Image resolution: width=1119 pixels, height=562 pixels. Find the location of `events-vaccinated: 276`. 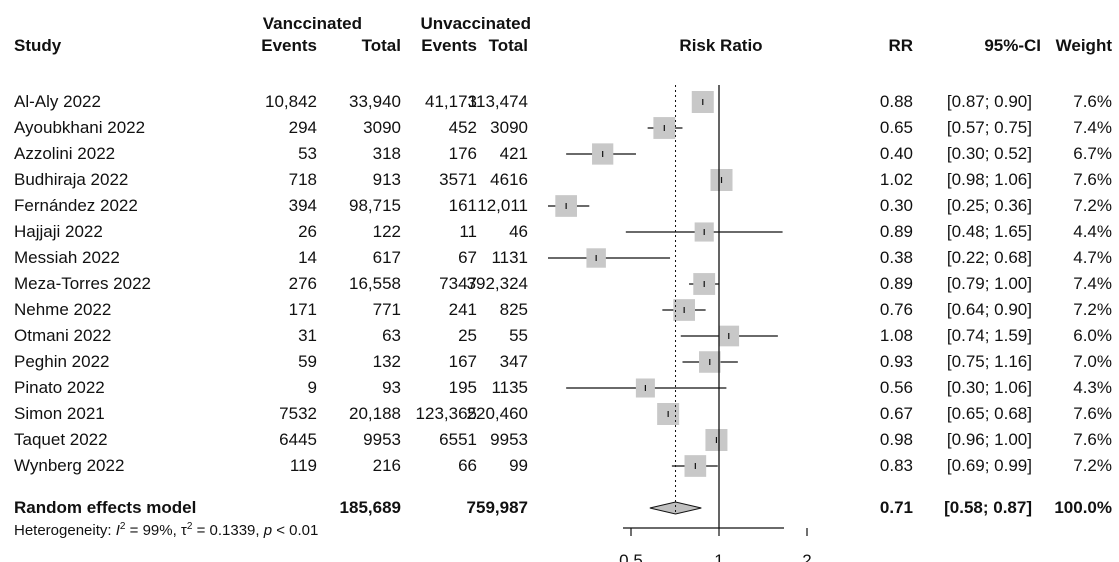

events-vaccinated: 276 is located at coordinates (302, 283).